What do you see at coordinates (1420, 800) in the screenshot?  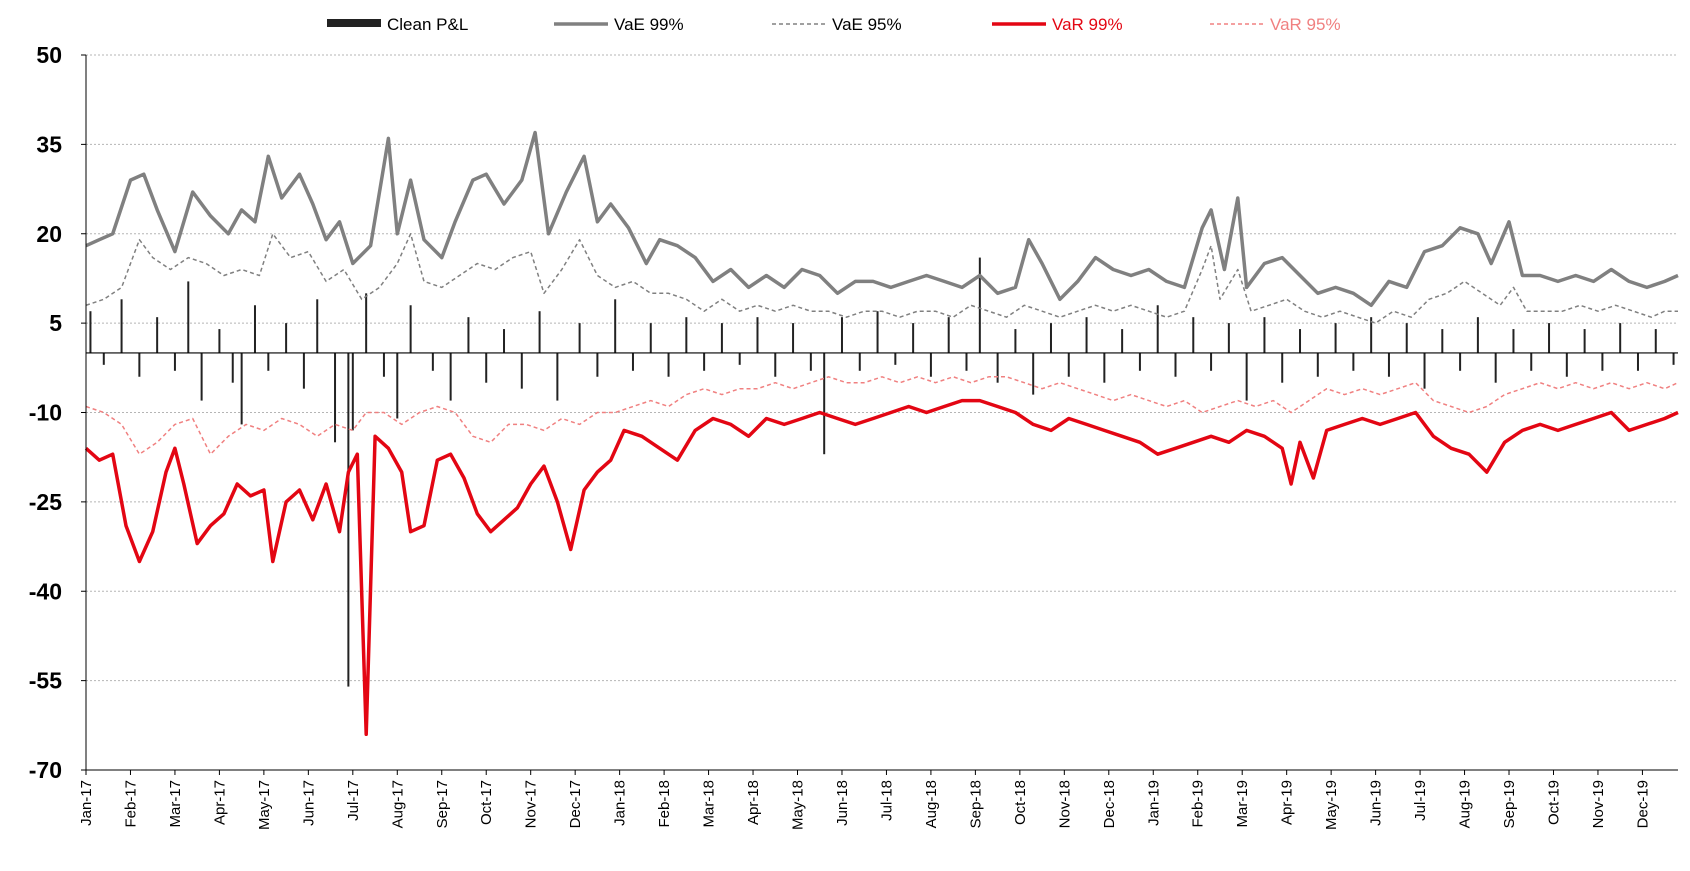 I see `x-tick-label: Jul-19` at bounding box center [1420, 800].